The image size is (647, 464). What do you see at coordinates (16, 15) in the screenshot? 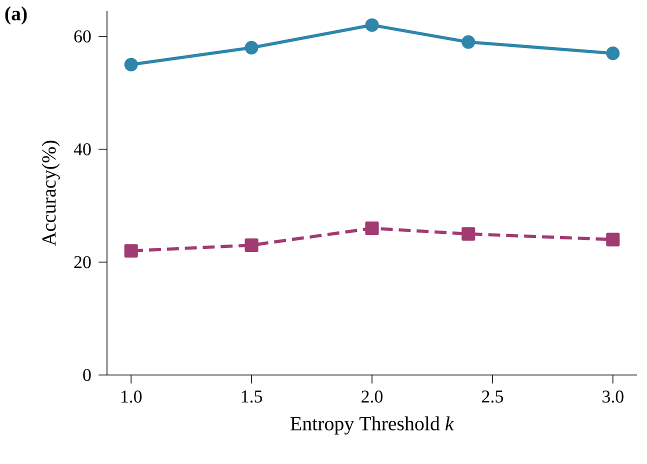
I see `chart-title: (a)` at bounding box center [16, 15].